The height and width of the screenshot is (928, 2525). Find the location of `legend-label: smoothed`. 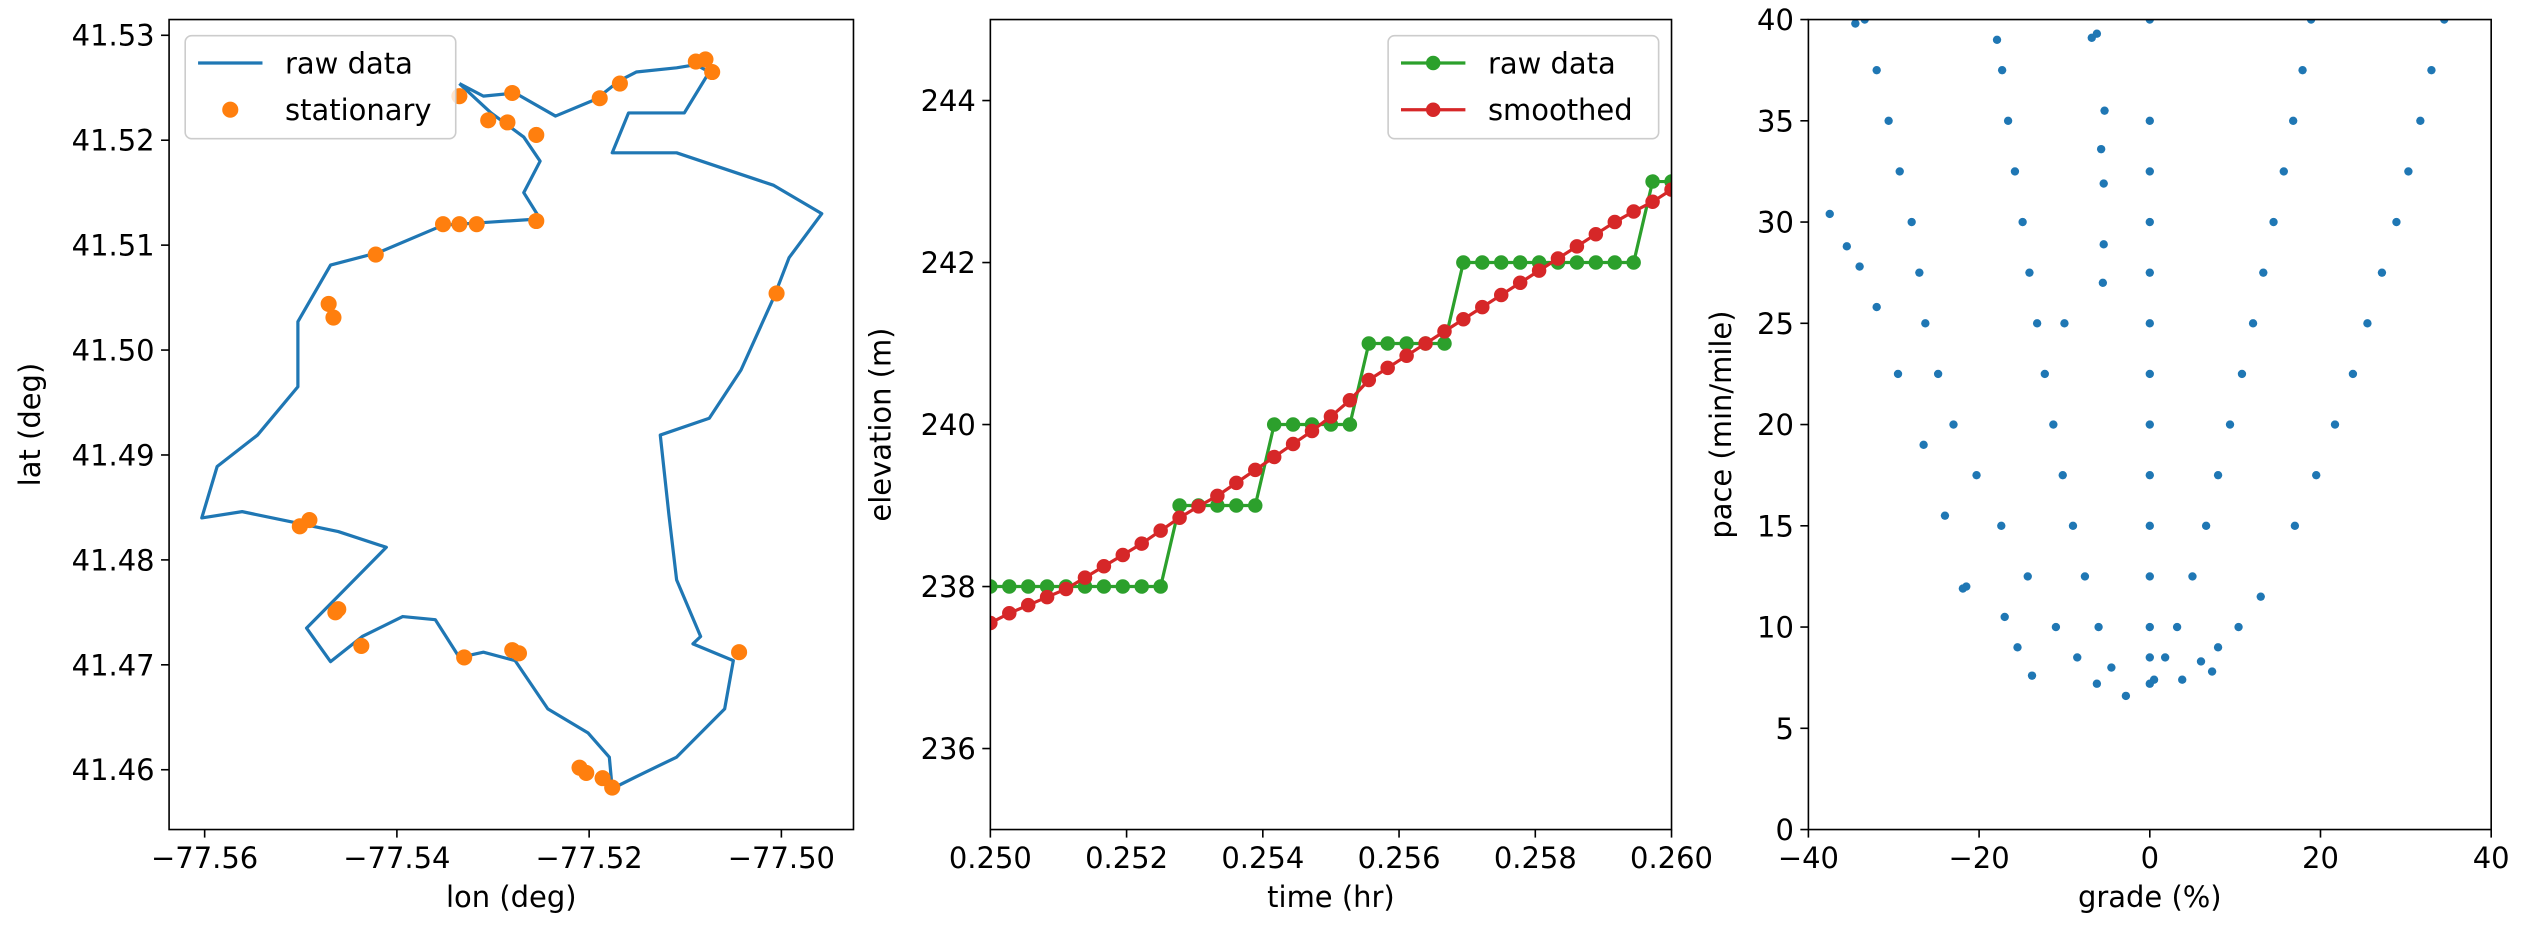

legend-label: smoothed is located at coordinates (1560, 110).